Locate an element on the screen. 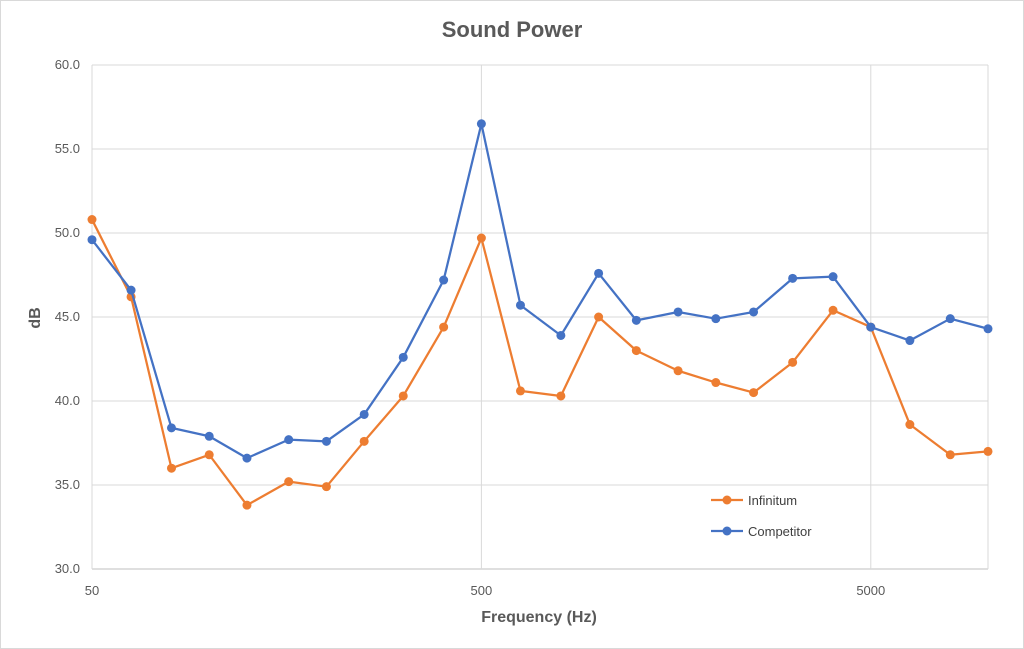 Image resolution: width=1024 pixels, height=649 pixels. y-tick-label: 60.0 is located at coordinates (67, 64).